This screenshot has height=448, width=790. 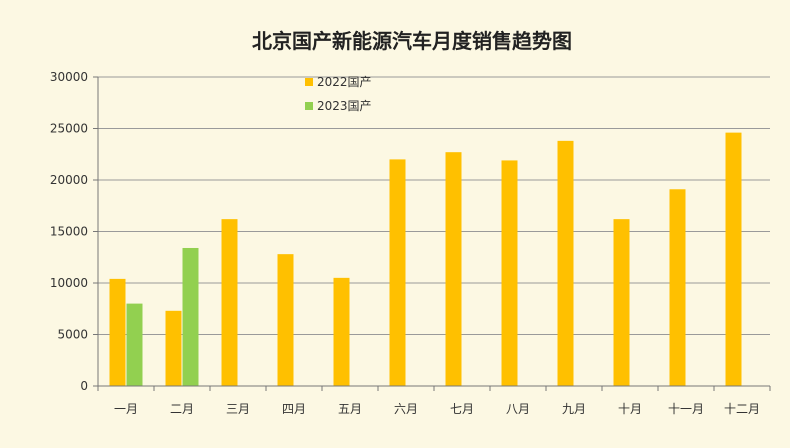 I want to click on legend-label: 2023国产, so click(x=344, y=106).